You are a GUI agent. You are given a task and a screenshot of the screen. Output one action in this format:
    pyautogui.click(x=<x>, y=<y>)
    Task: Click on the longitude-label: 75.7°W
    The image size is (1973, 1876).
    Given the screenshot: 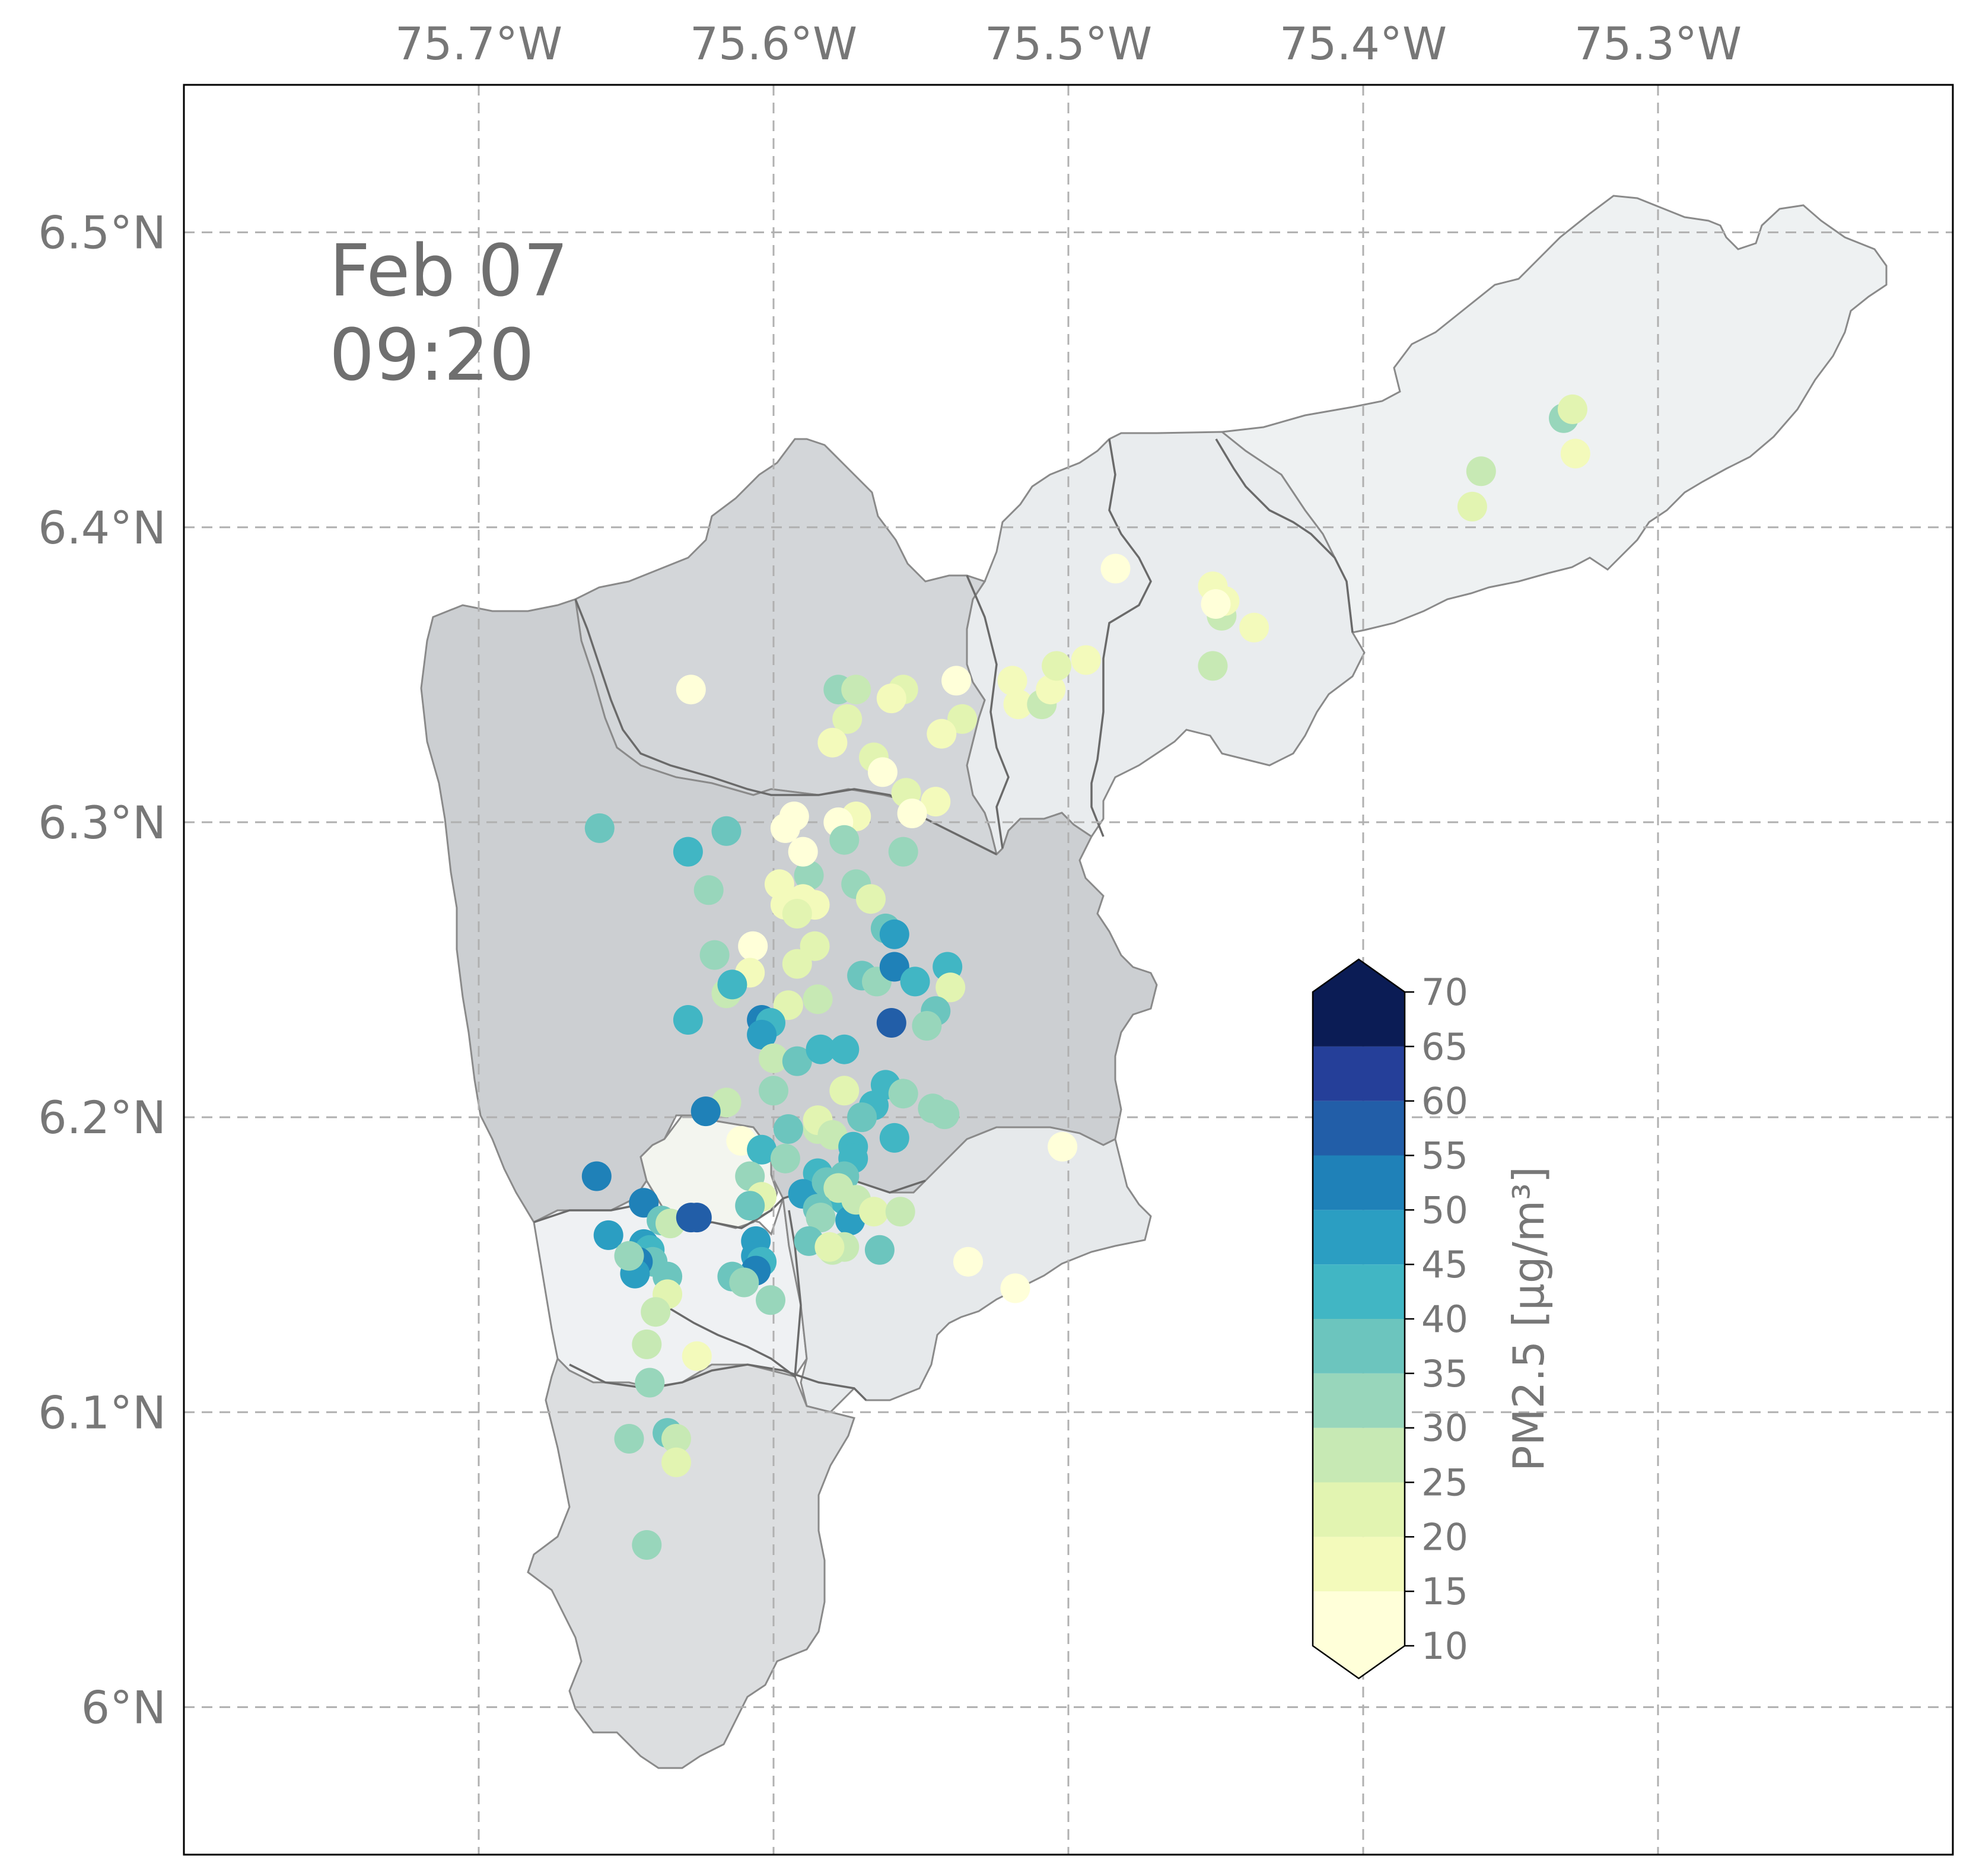 What is the action you would take?
    pyautogui.click(x=478, y=43)
    